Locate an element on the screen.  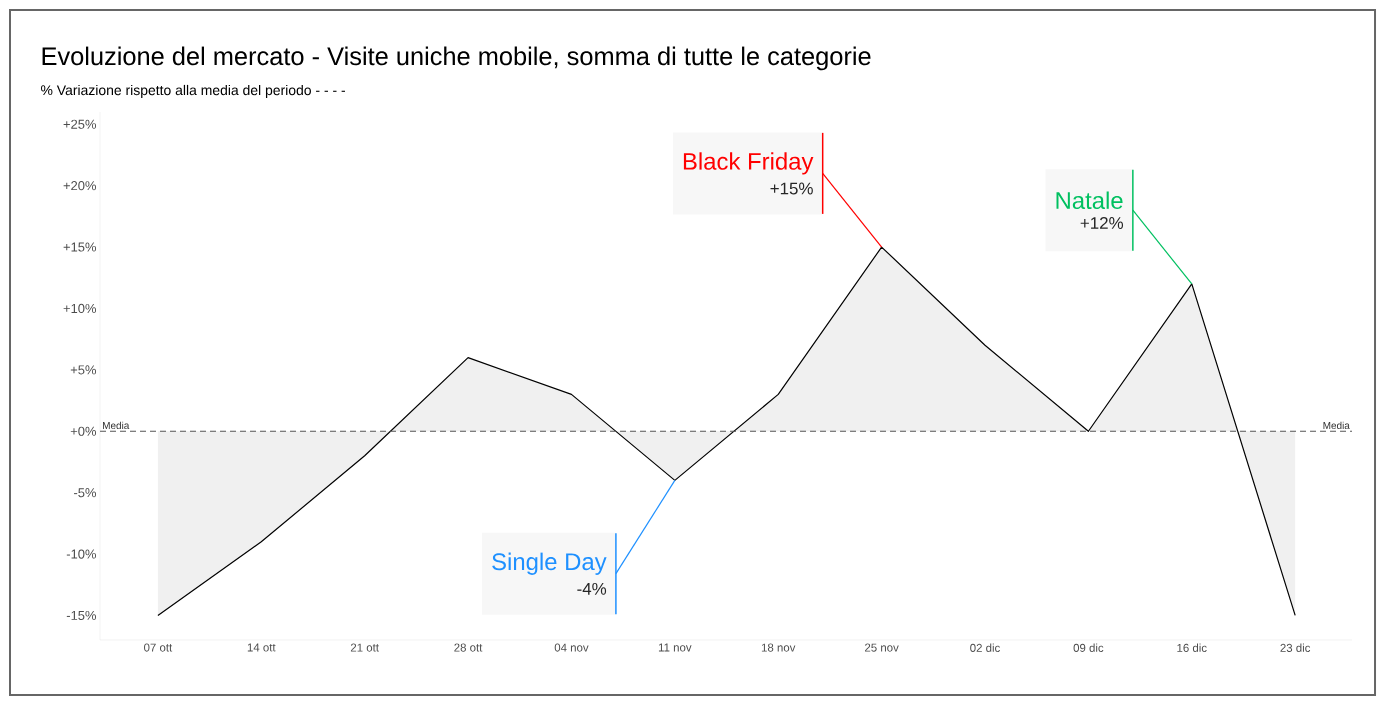
chart-subtitle: % Variazione rispetto alla media del periodo - - - - is located at coordinates (193, 91).